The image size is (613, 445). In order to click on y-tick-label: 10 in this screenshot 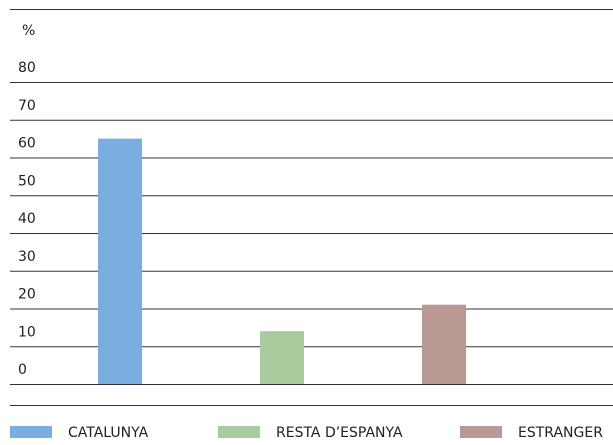, I will do `click(27, 332)`.